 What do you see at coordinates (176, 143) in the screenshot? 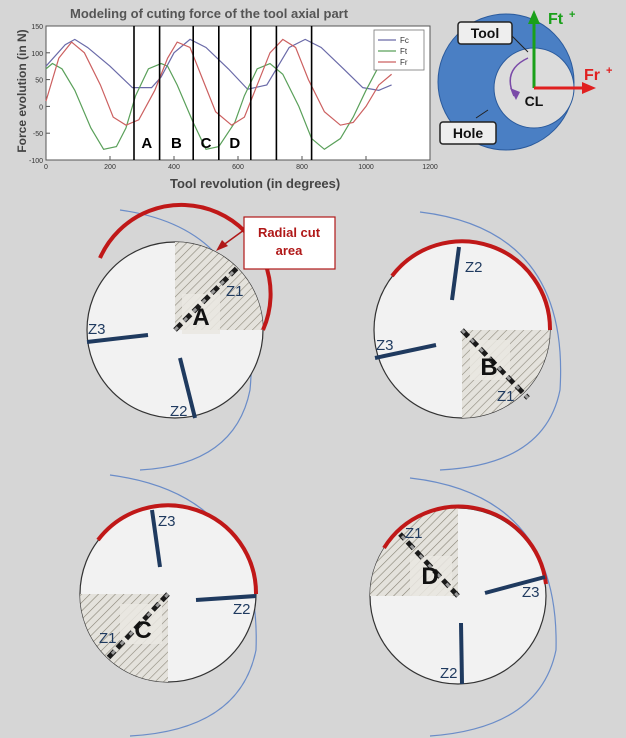
I see `segment-label-b: B` at bounding box center [176, 143].